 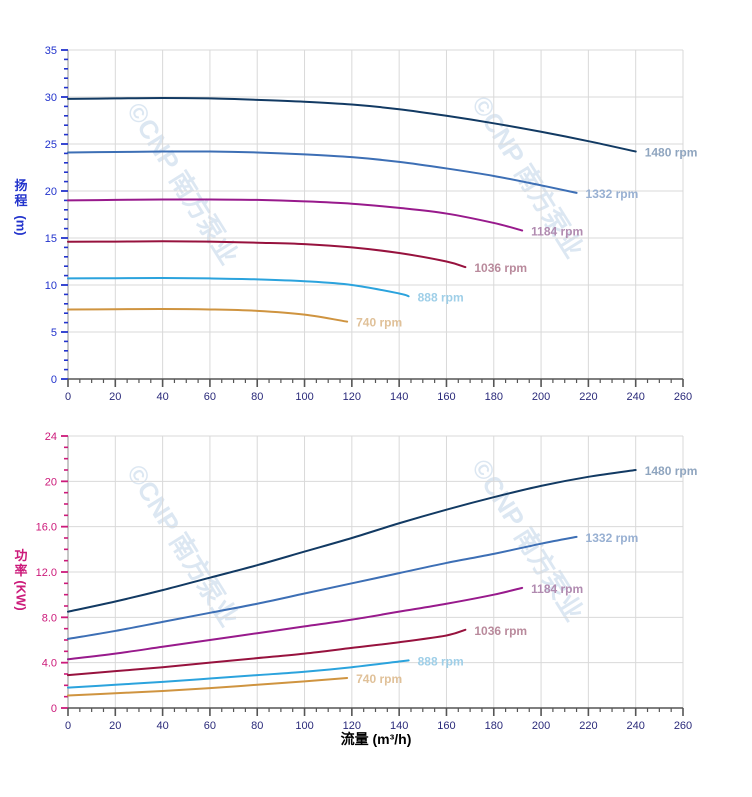 What do you see at coordinates (376, 739) in the screenshot?
I see `x-axis-title: 流量 (m³/h)` at bounding box center [376, 739].